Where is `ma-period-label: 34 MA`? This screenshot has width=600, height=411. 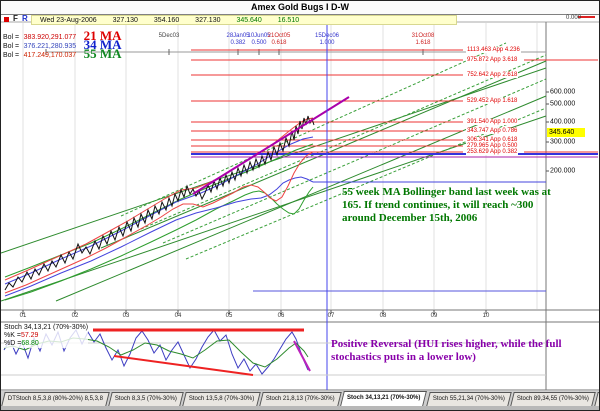
ma-period-label: 34 MA is located at coordinates (102, 44).